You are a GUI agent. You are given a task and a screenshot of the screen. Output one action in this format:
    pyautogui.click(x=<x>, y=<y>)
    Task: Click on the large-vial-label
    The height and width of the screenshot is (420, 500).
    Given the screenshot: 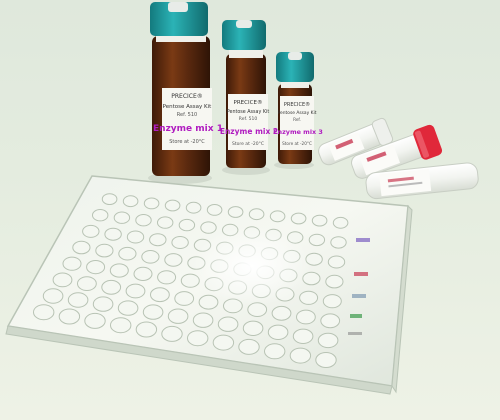 What is the action you would take?
    pyautogui.click(x=187, y=119)
    